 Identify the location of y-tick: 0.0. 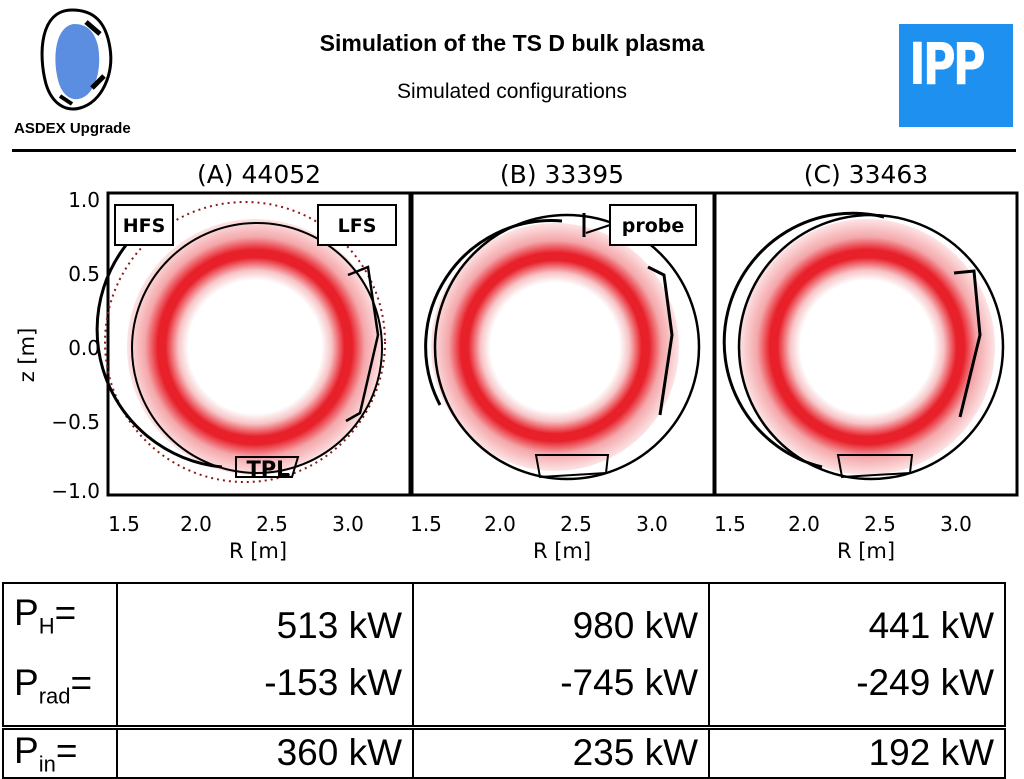
(84, 348).